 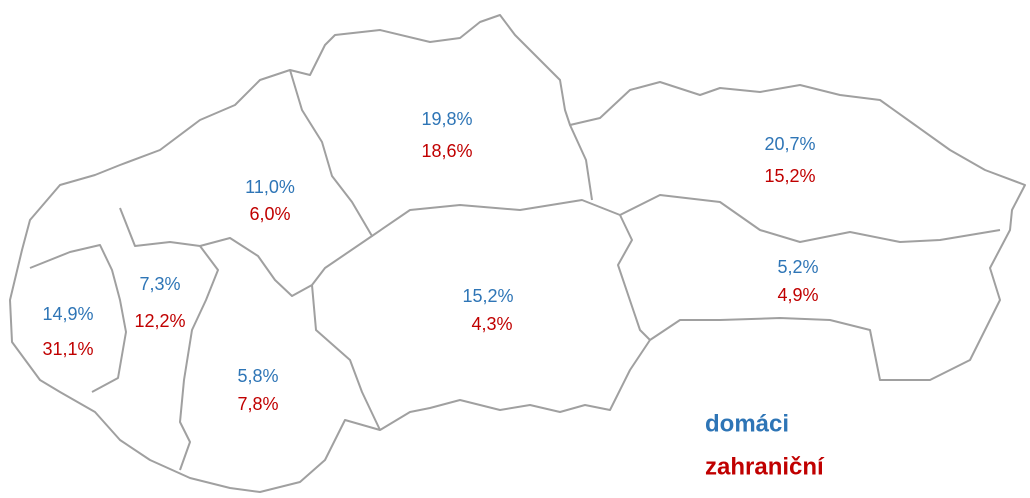 I want to click on domestic-share: 5,2%, so click(x=797, y=267).